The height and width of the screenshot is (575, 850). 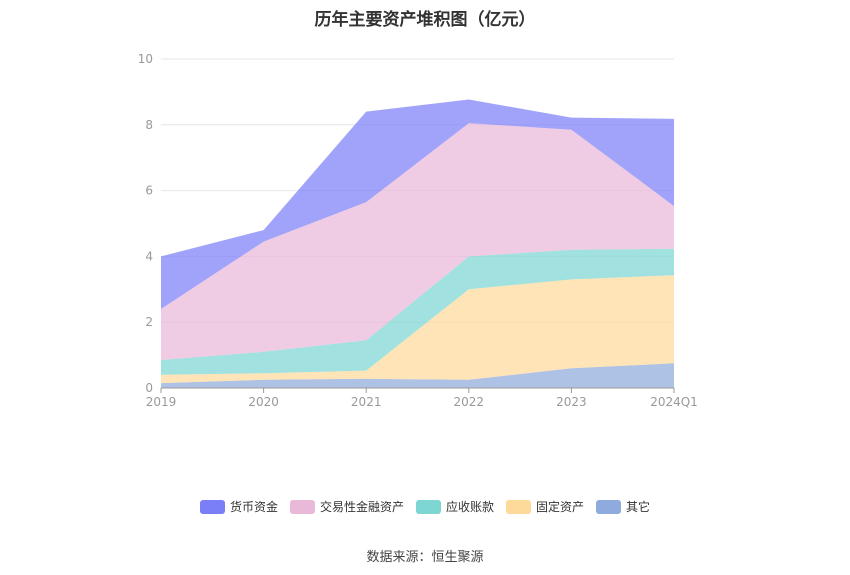 What do you see at coordinates (253, 507) in the screenshot?
I see `legend-label: 货币资金` at bounding box center [253, 507].